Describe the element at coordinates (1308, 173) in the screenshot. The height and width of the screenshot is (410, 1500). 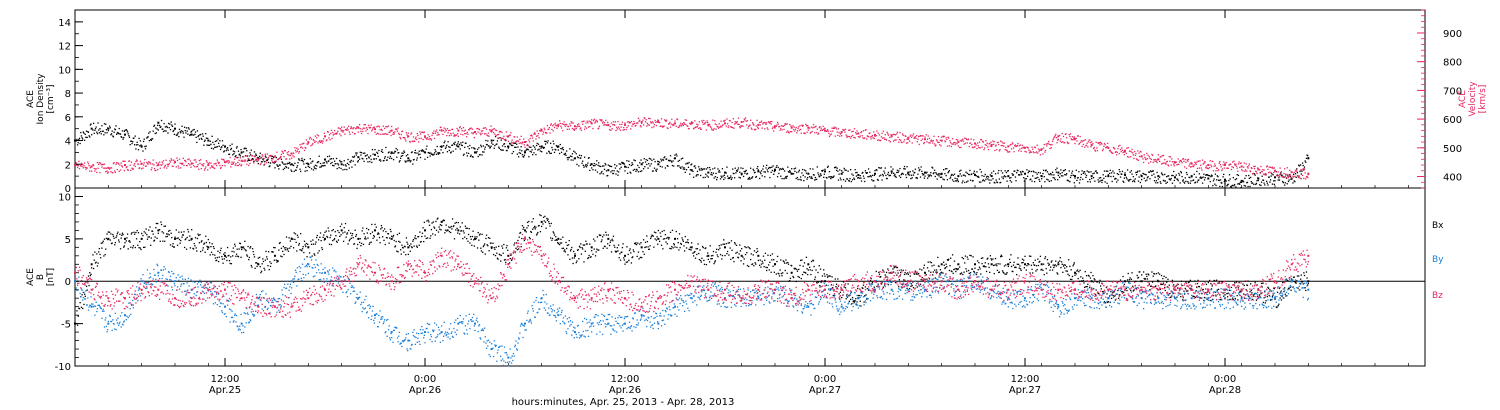
I see `series-pink-point` at that location.